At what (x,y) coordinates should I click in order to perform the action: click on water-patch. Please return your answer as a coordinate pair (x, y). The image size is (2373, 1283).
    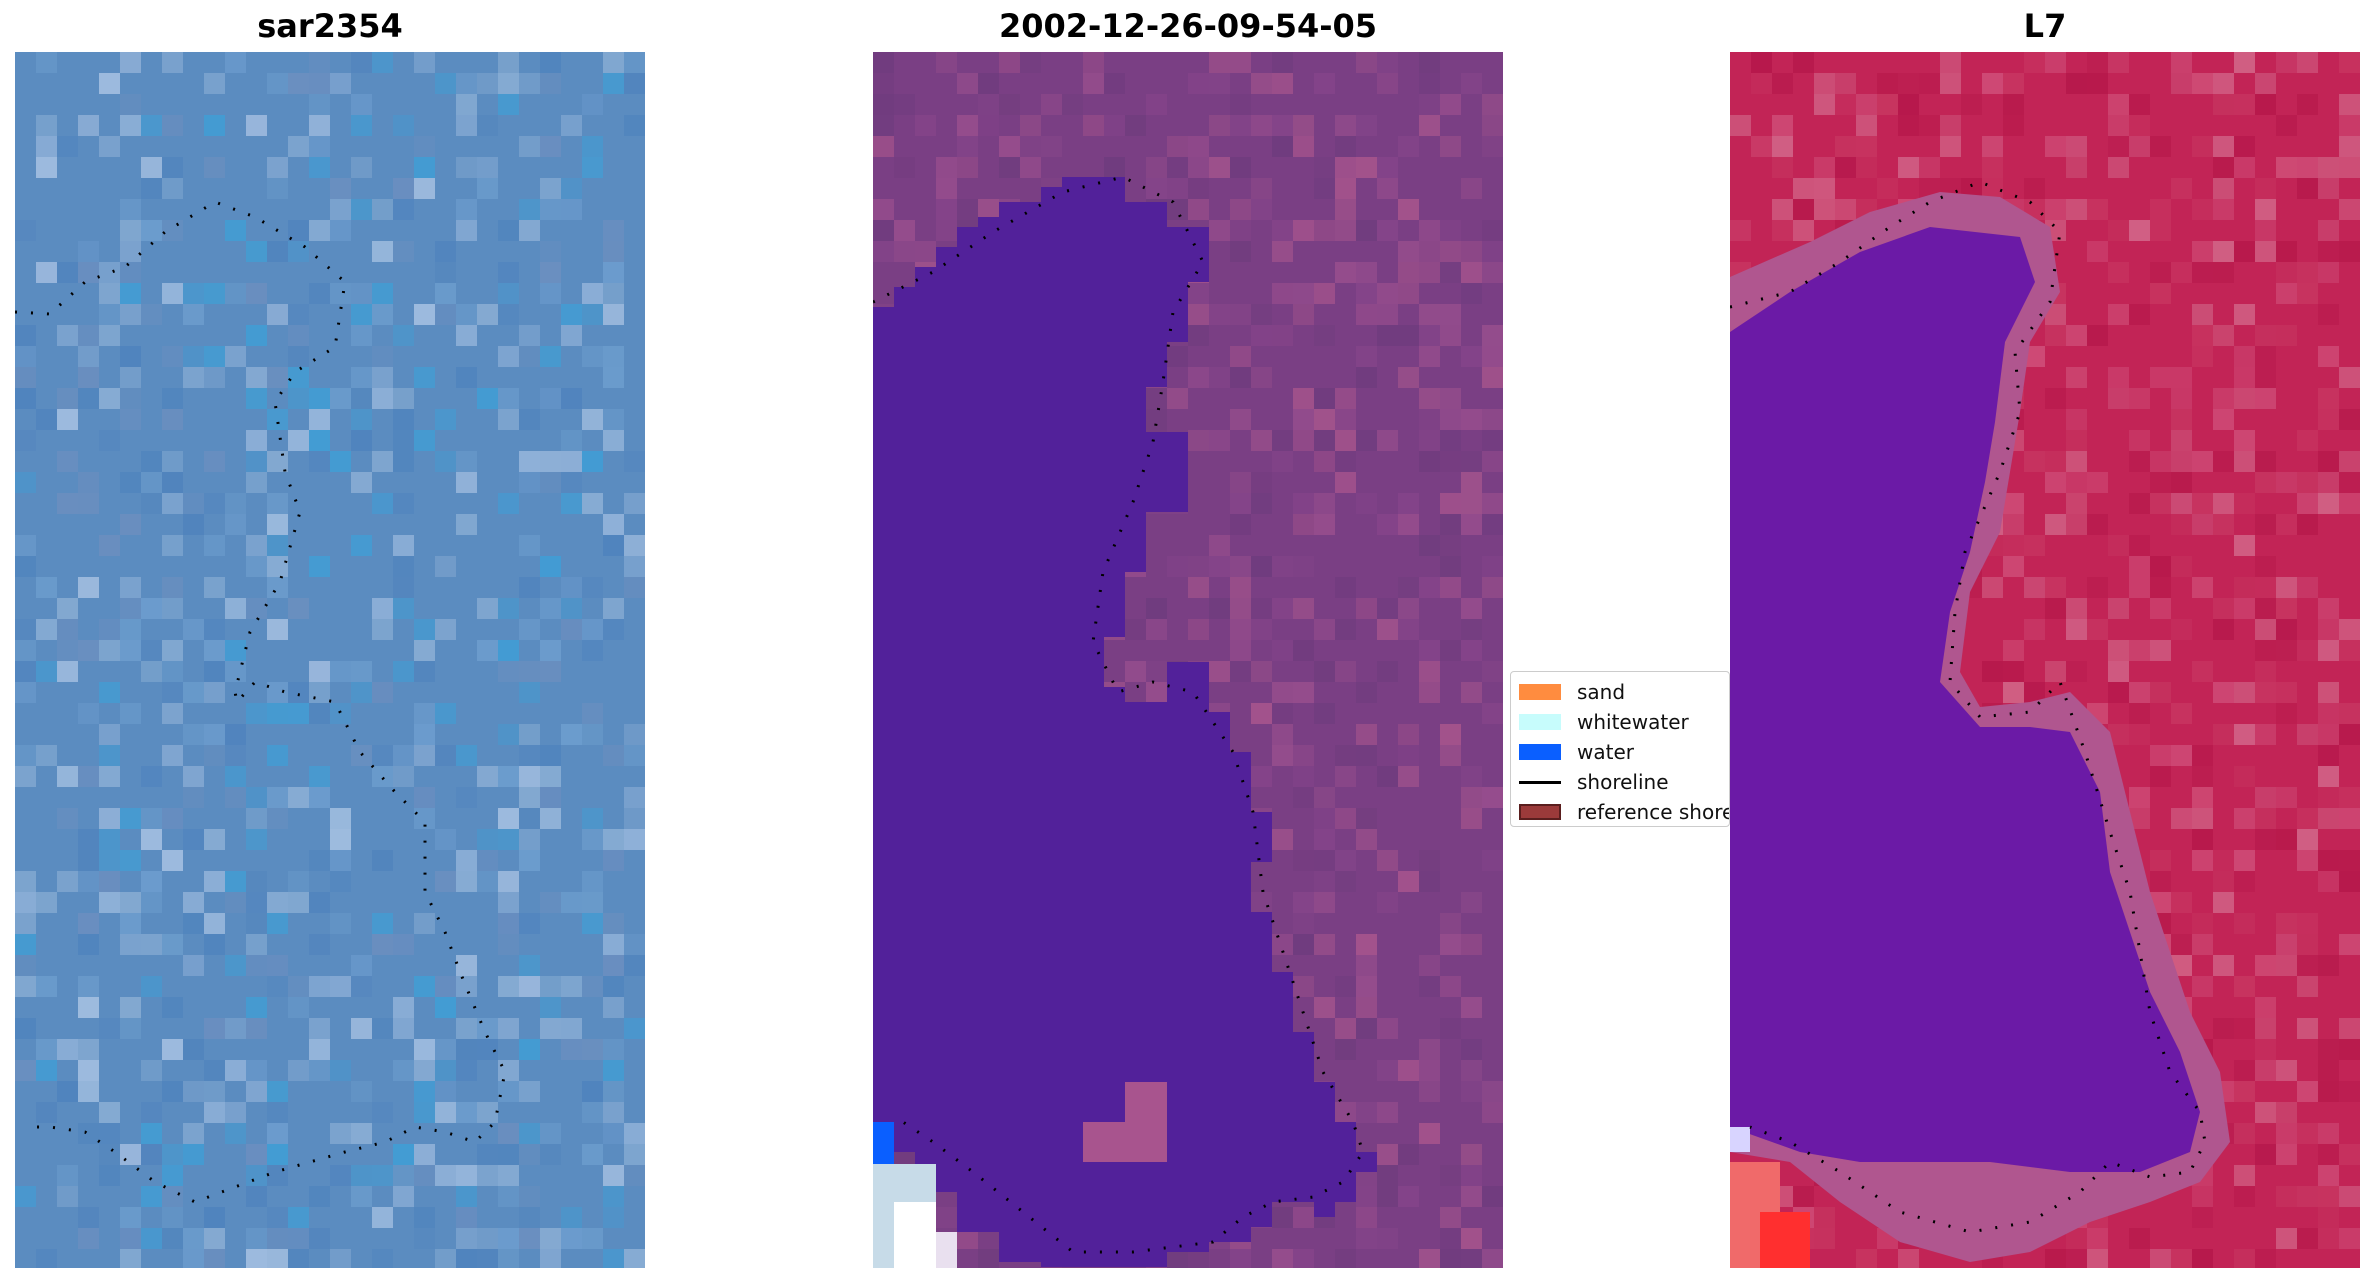
    Looking at the image, I should click on (883, 1143).